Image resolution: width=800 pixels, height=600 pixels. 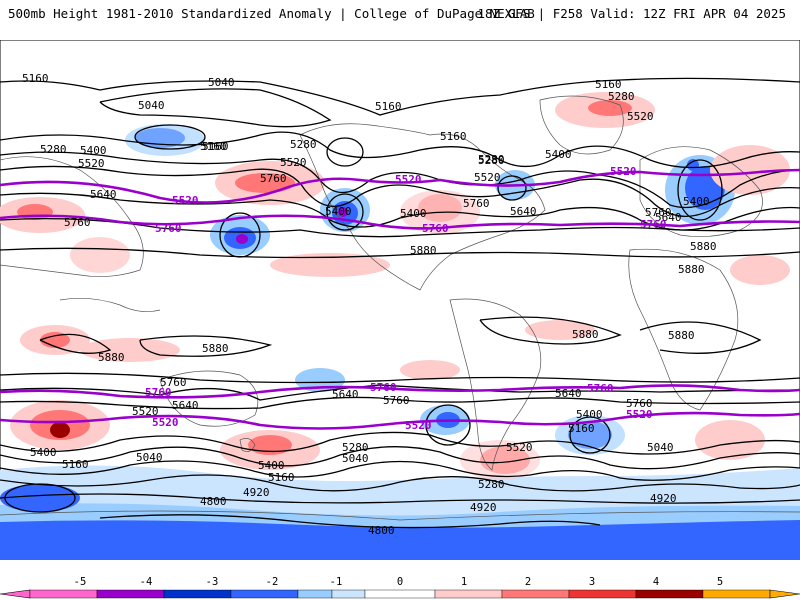 What do you see at coordinates (197, 594) in the screenshot?
I see `colorbar-seg-neg3` at bounding box center [197, 594].